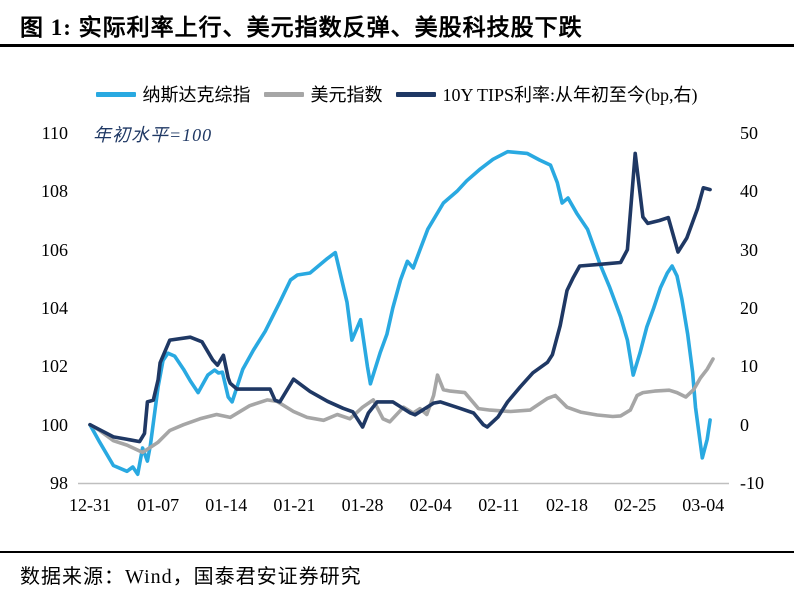 This screenshot has height=596, width=794. I want to click on figure-title: 图 1: 实际利率上行、美元指数反弹、美股科技股下跌, so click(301, 27).